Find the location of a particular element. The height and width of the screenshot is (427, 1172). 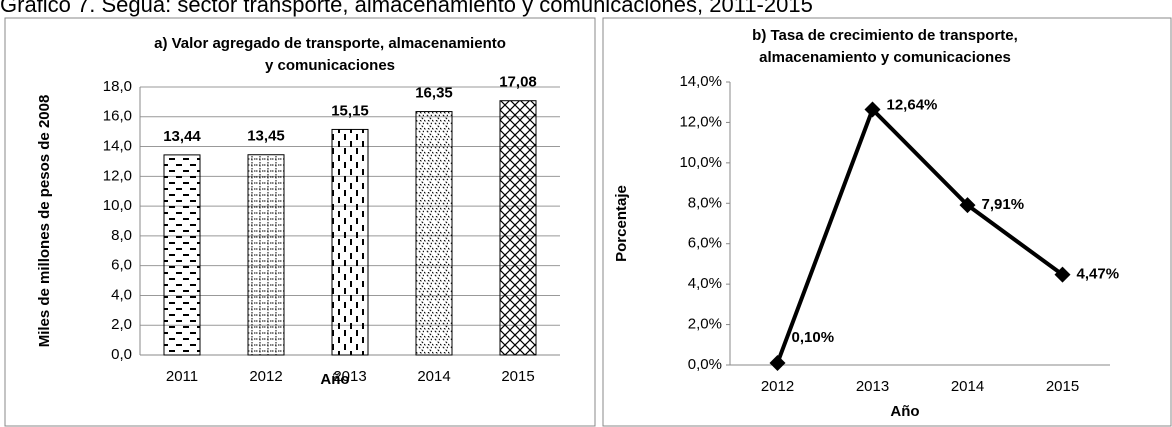

y-tick-label: 4,0% is located at coordinates (705, 283).